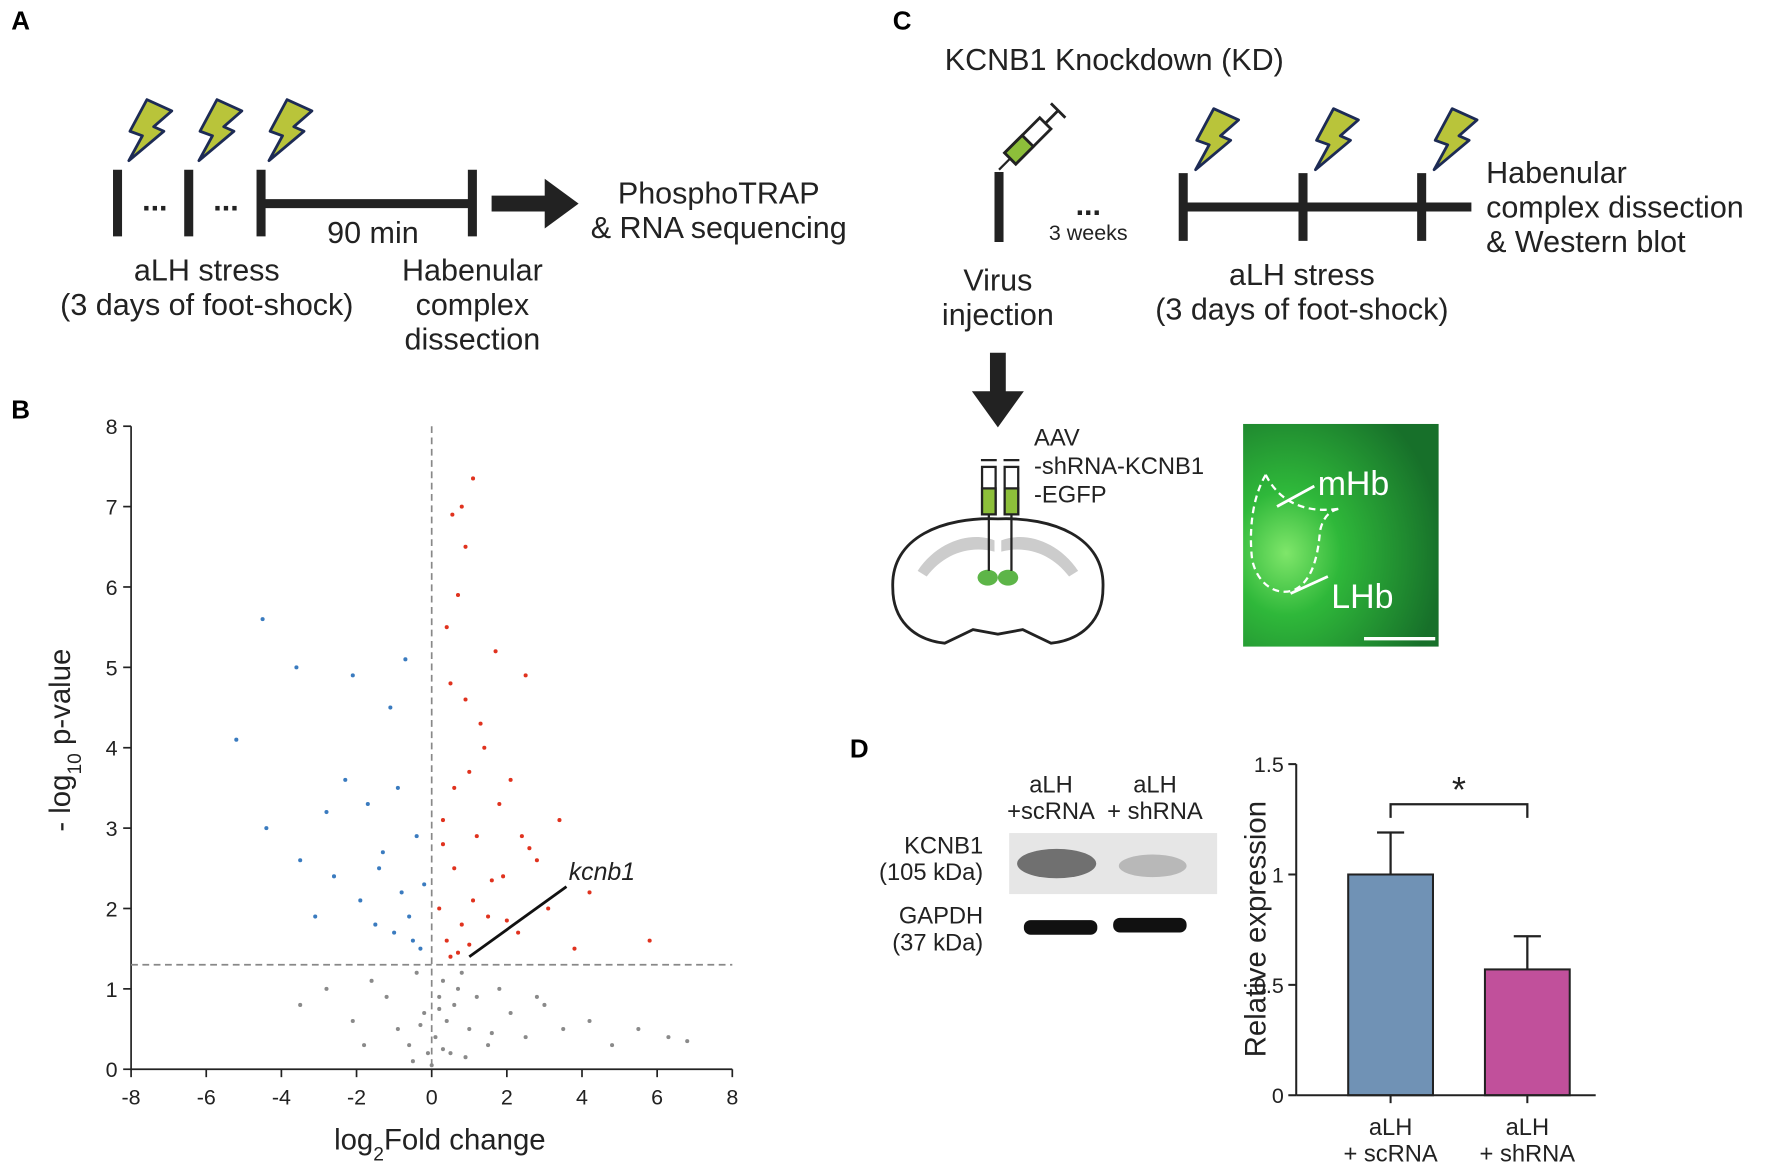 Image resolution: width=1772 pixels, height=1170 pixels. Describe the element at coordinates (1057, 438) in the screenshot. I see `text-line: AAV` at that location.